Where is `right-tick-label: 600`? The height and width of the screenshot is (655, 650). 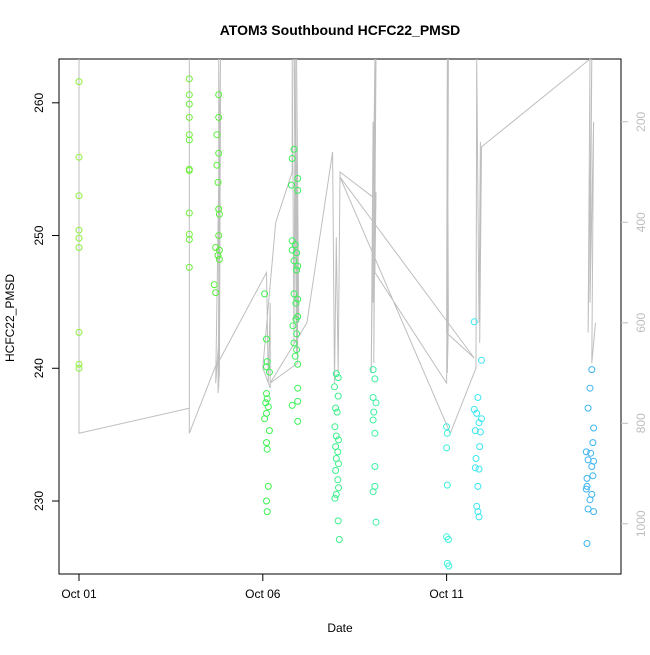 right-tick-label: 600 is located at coordinates (641, 322).